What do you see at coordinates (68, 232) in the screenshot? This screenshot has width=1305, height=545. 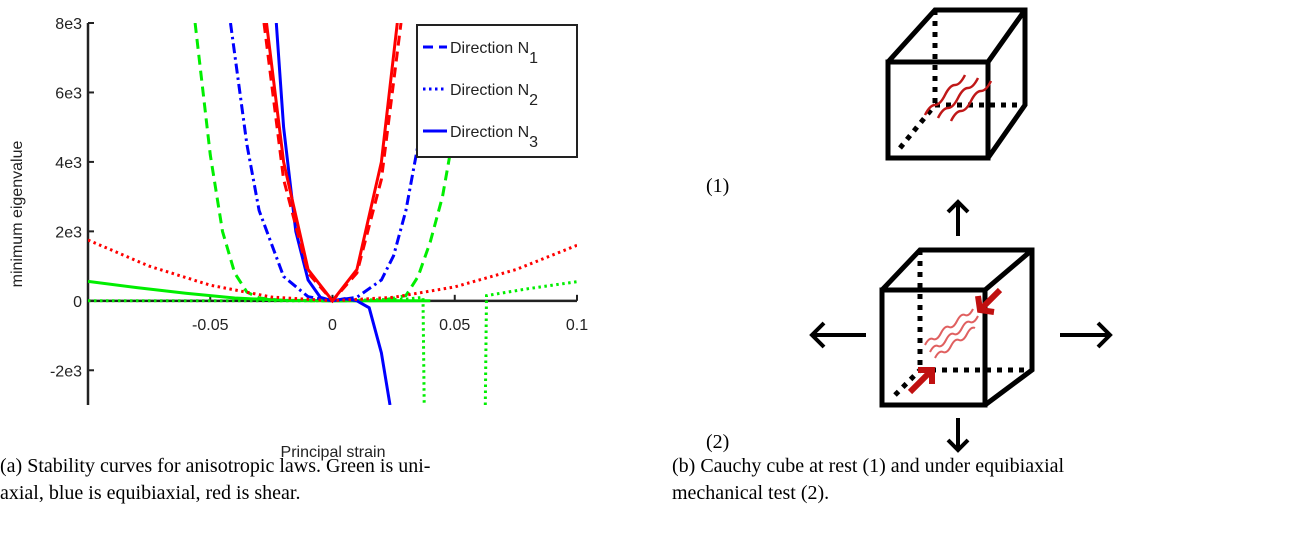 I see `y-tick-label: 2e3` at bounding box center [68, 232].